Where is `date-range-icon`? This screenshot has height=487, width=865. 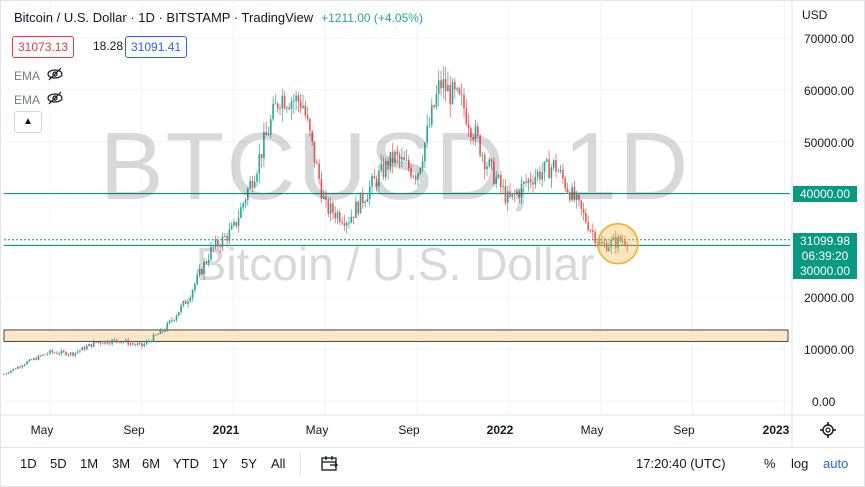
date-range-icon is located at coordinates (330, 466).